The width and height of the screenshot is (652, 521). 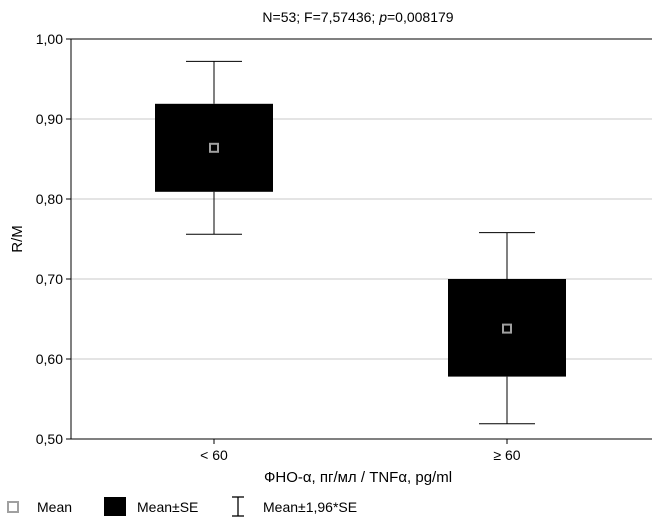 I want to click on chart-title-part: N=53; F=7,57436;, so click(x=320, y=17).